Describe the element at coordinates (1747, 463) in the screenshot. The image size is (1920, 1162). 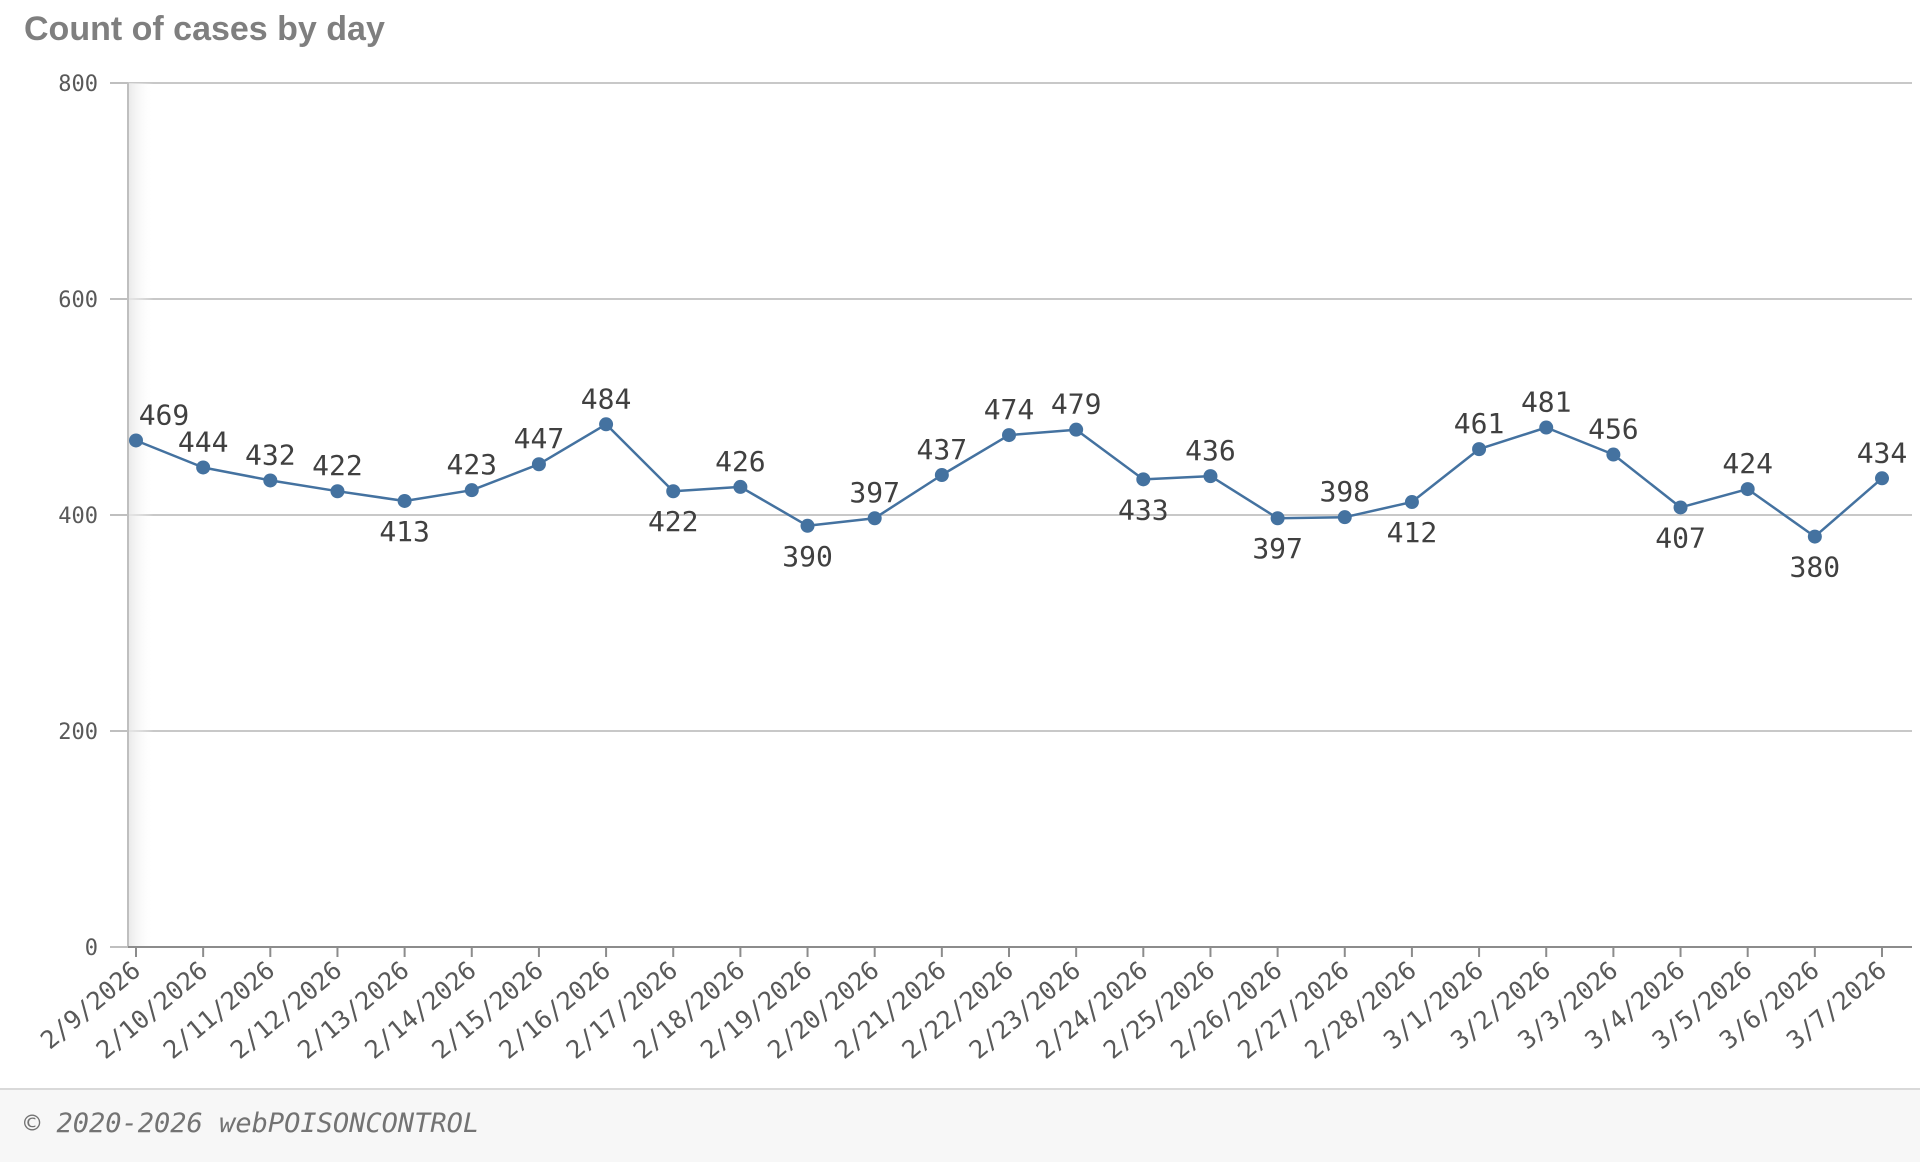
I see `data-label: 424` at that location.